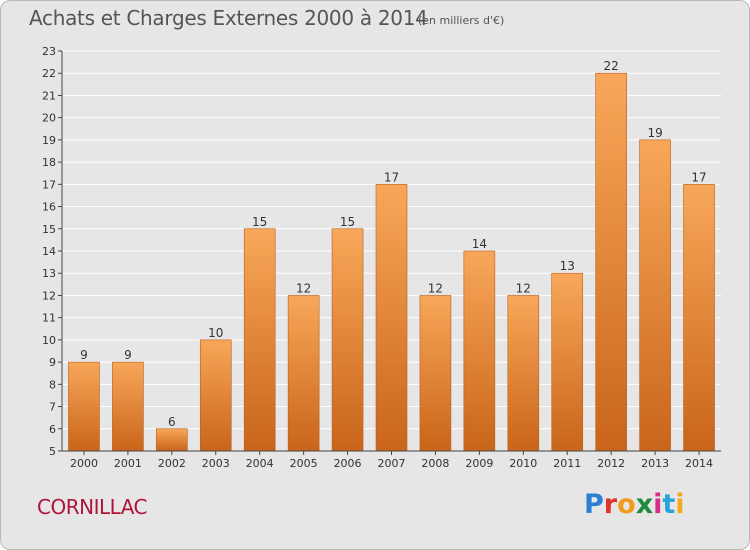 The width and height of the screenshot is (750, 550). What do you see at coordinates (228, 18) in the screenshot?
I see `chart-title: Achats et Charges Externes 2000 à 2014` at bounding box center [228, 18].